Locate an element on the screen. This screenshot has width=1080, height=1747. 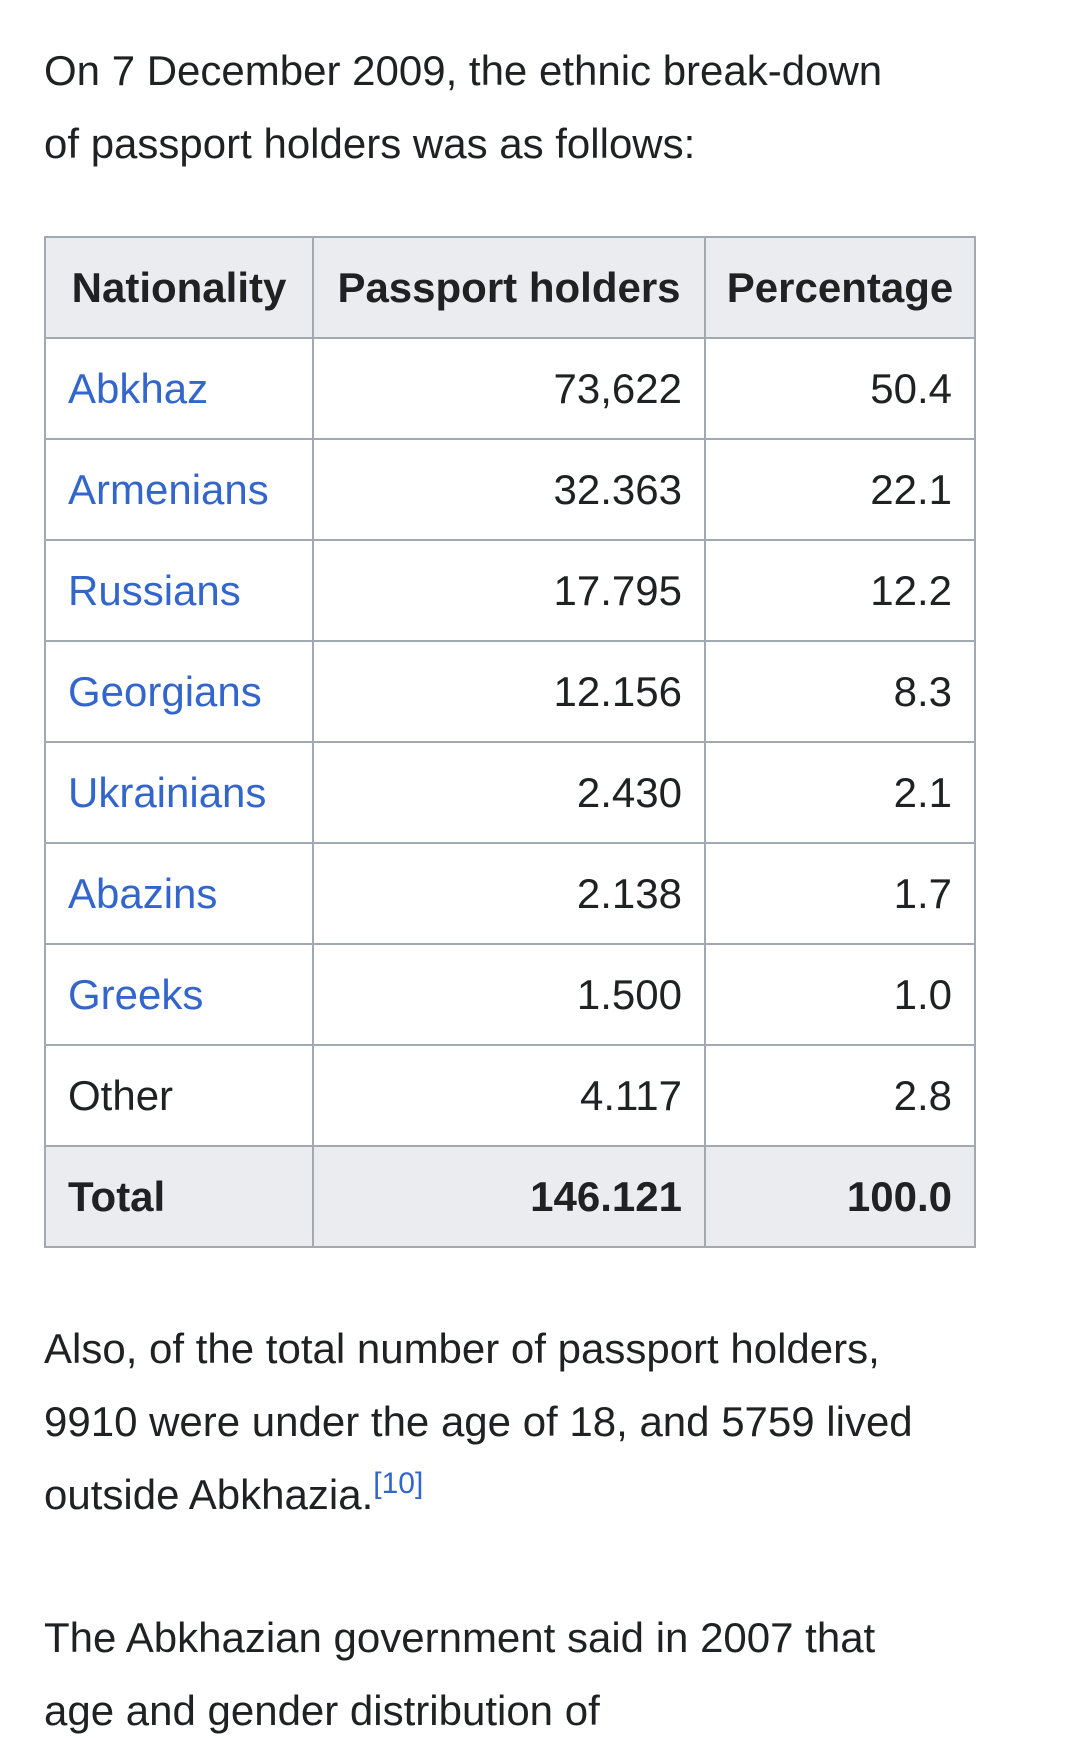
nationality-cell: Greeks is located at coordinates (179, 994).